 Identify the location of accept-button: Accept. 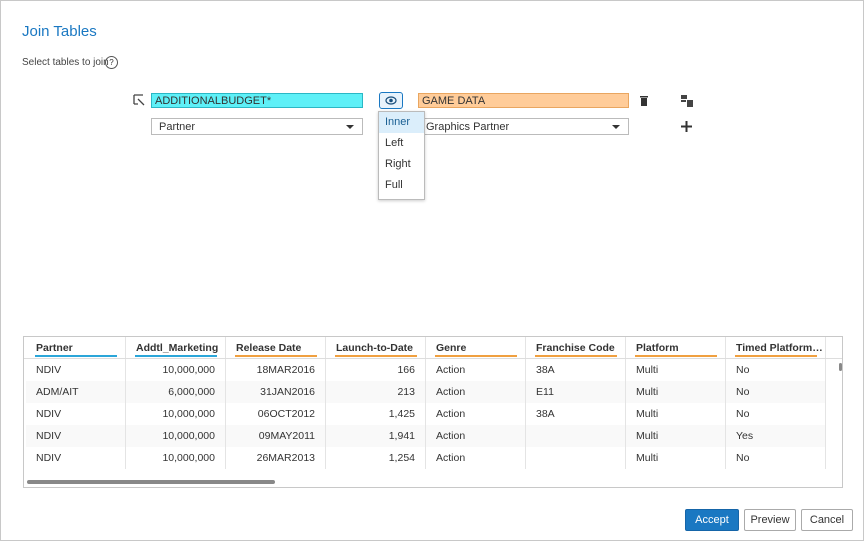
(712, 520).